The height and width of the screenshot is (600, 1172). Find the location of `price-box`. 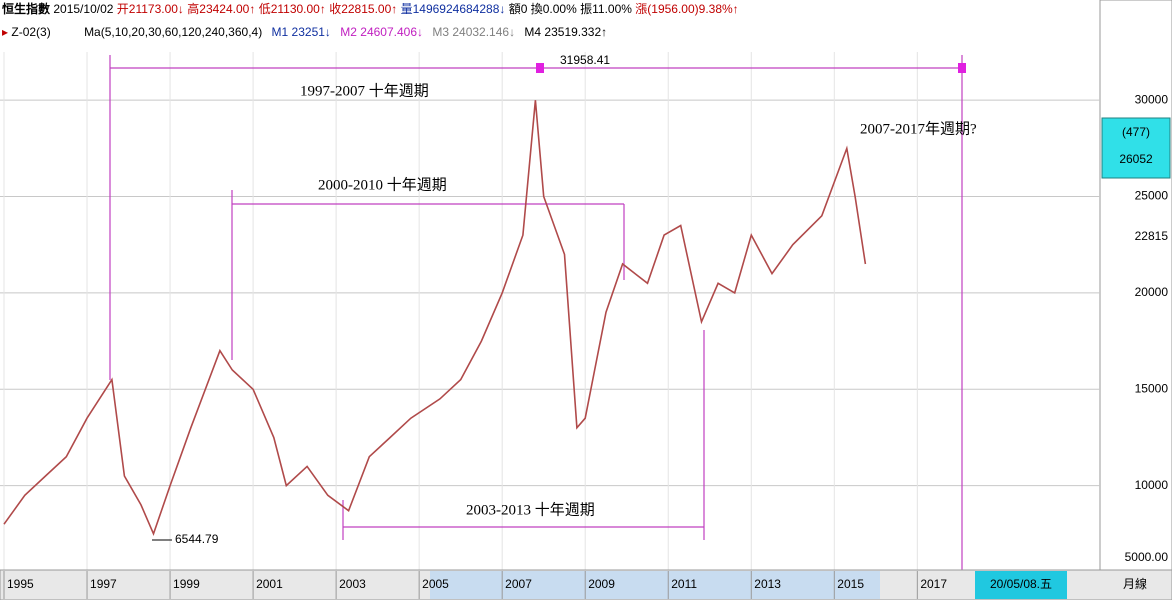

price-box is located at coordinates (1136, 148).